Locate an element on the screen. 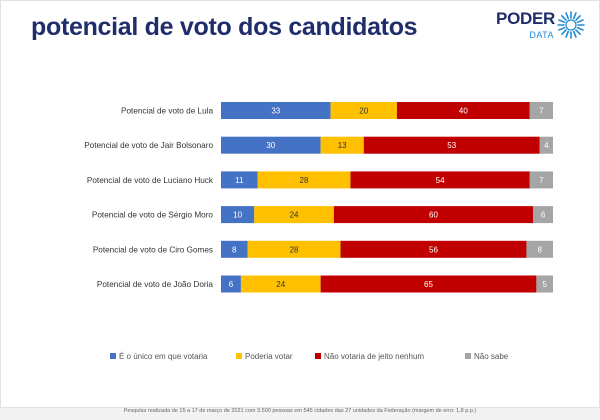 The width and height of the screenshot is (600, 420). data-label: 40 is located at coordinates (463, 111).